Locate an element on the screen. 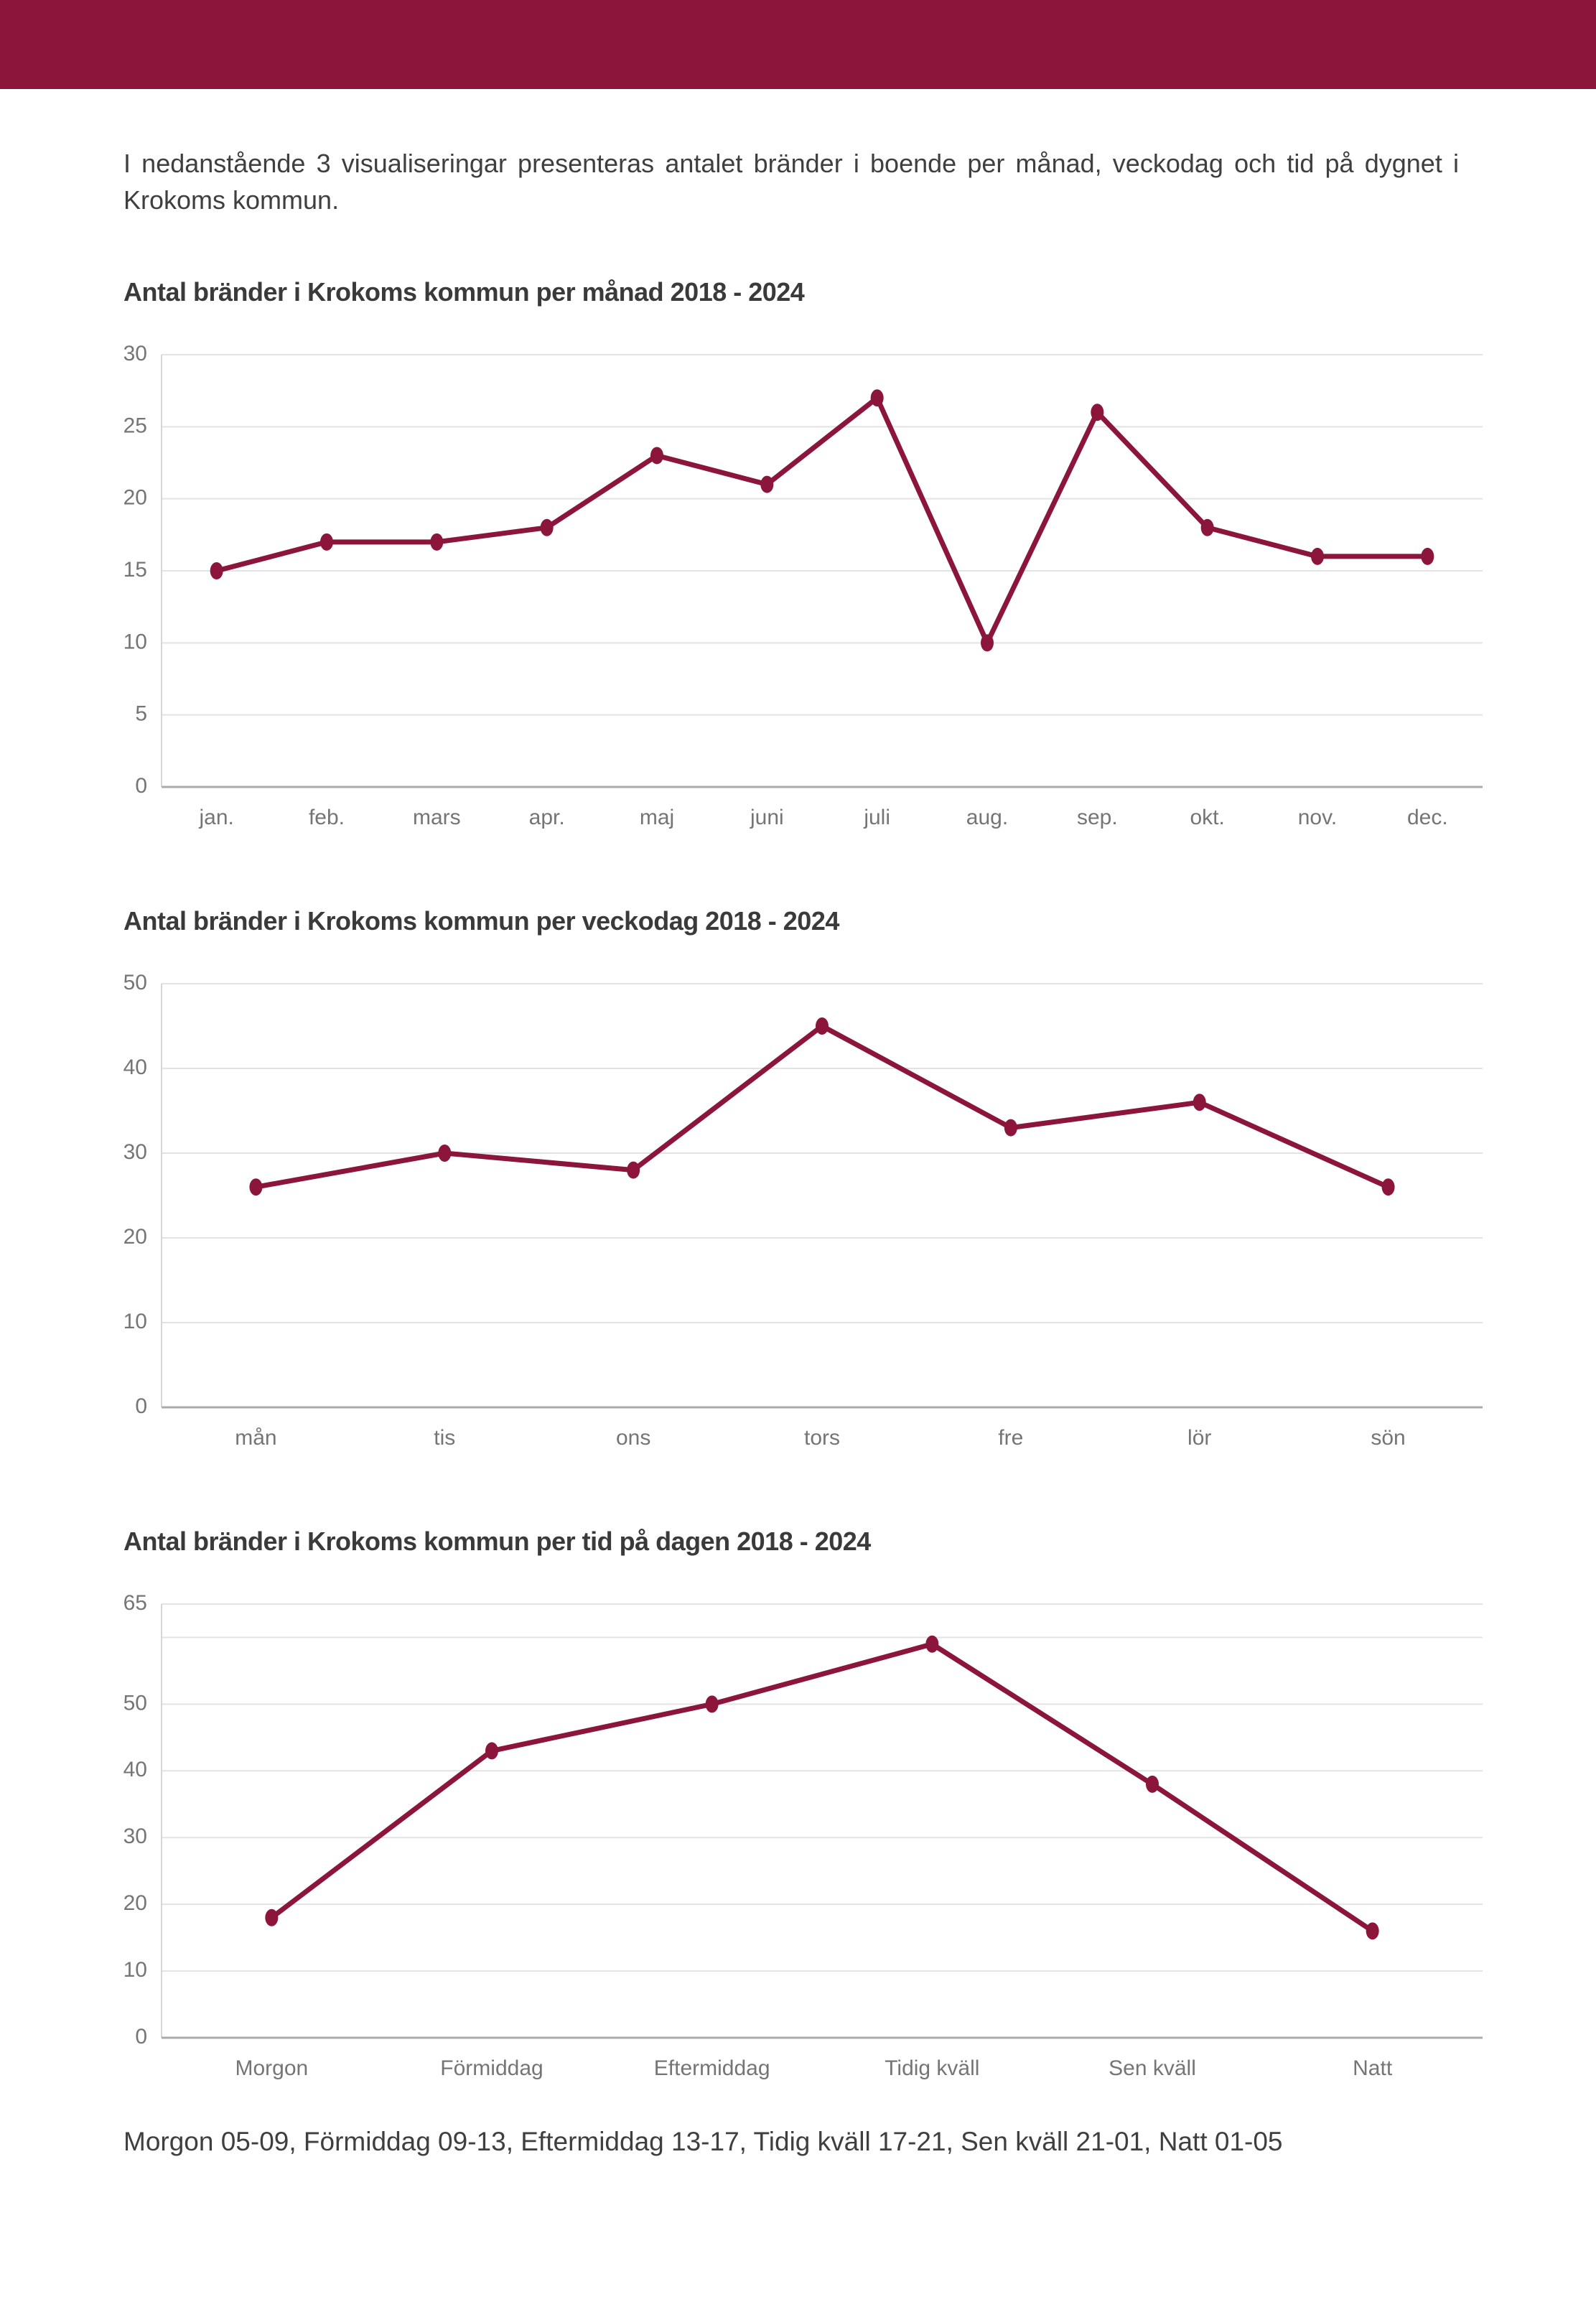 The height and width of the screenshot is (2307, 1596). svg-text: Sen kväll is located at coordinates (1152, 2068).